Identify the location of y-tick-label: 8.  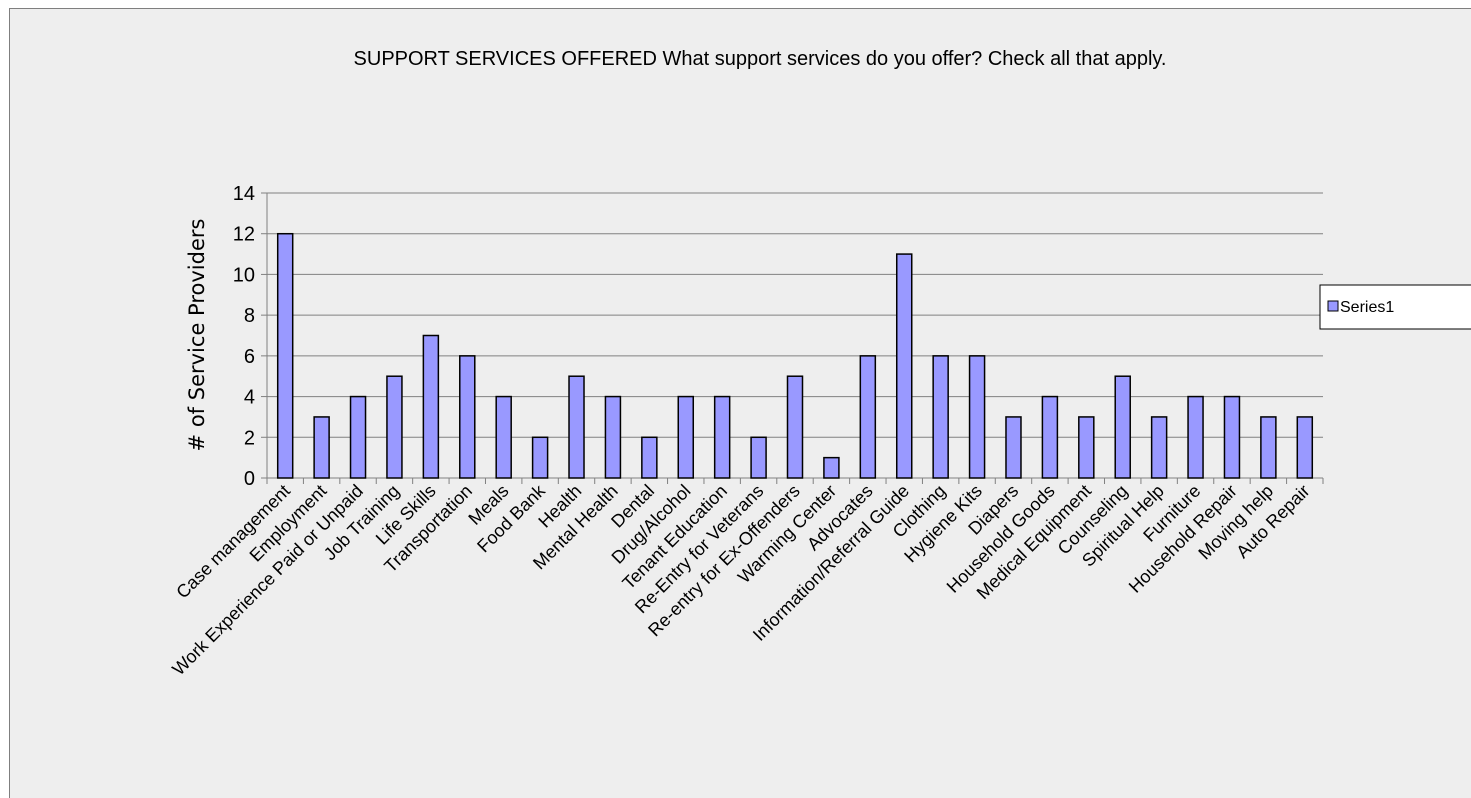
(249, 316).